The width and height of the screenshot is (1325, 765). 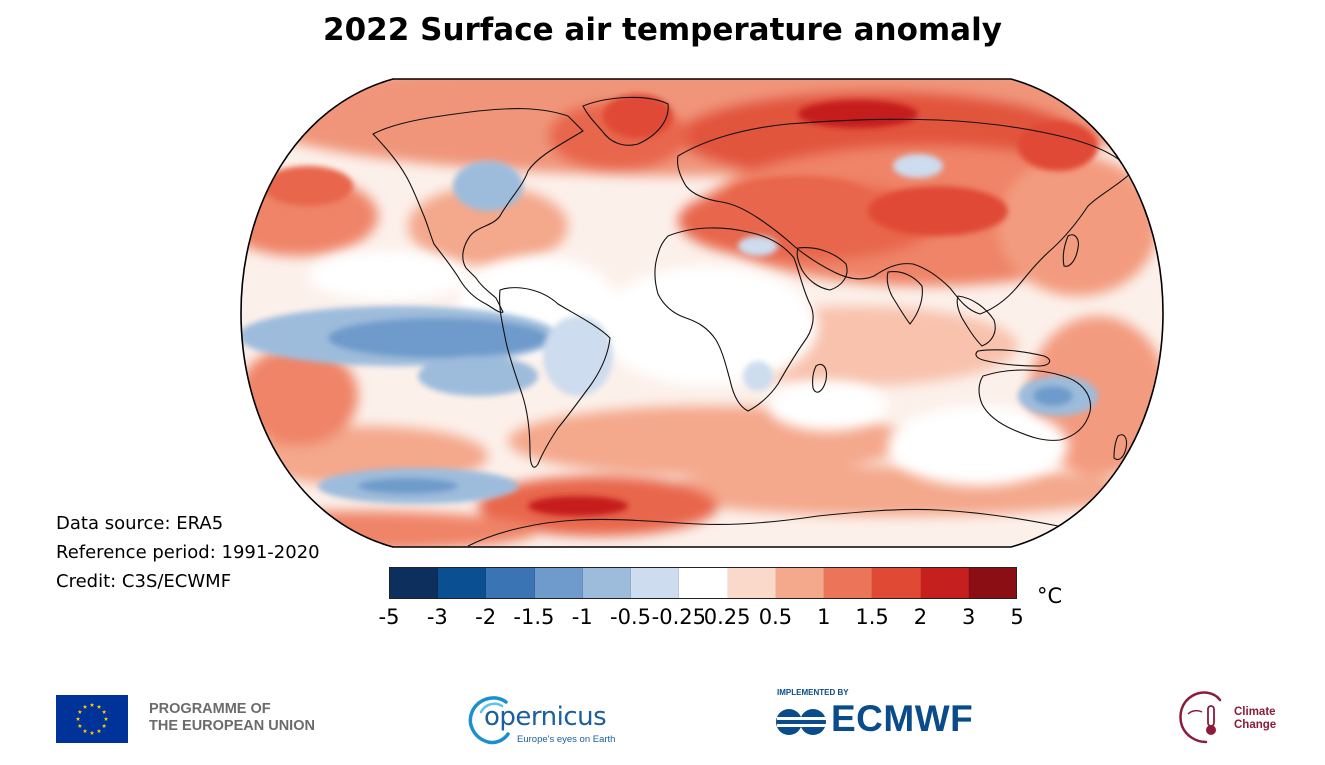 What do you see at coordinates (824, 617) in the screenshot?
I see `colorbar-tick-label: 1` at bounding box center [824, 617].